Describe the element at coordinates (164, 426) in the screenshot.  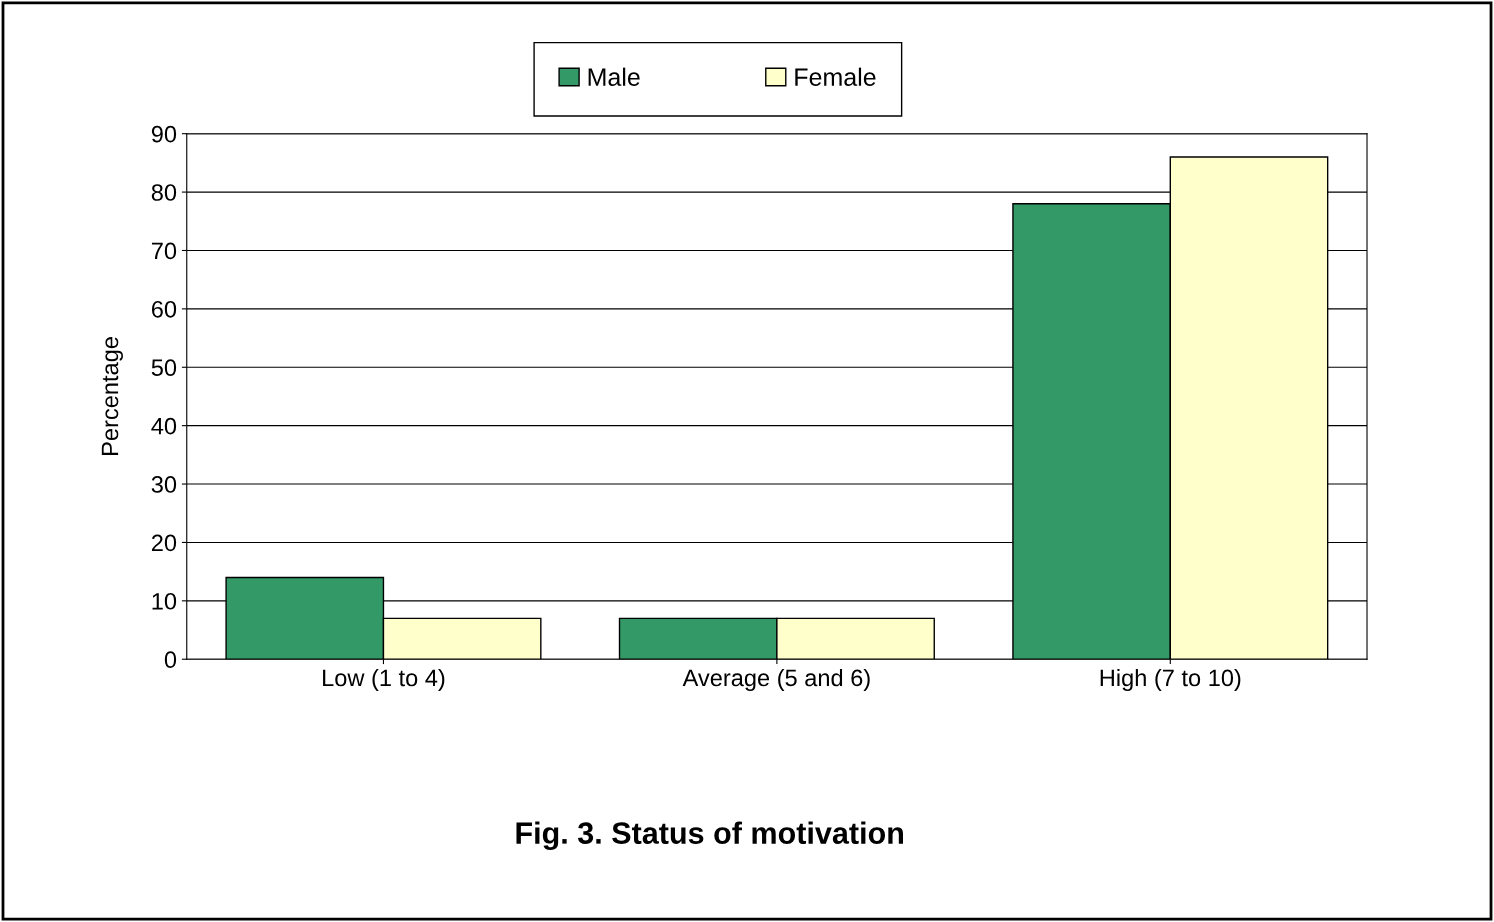
I see `y-tick-label: 40` at that location.